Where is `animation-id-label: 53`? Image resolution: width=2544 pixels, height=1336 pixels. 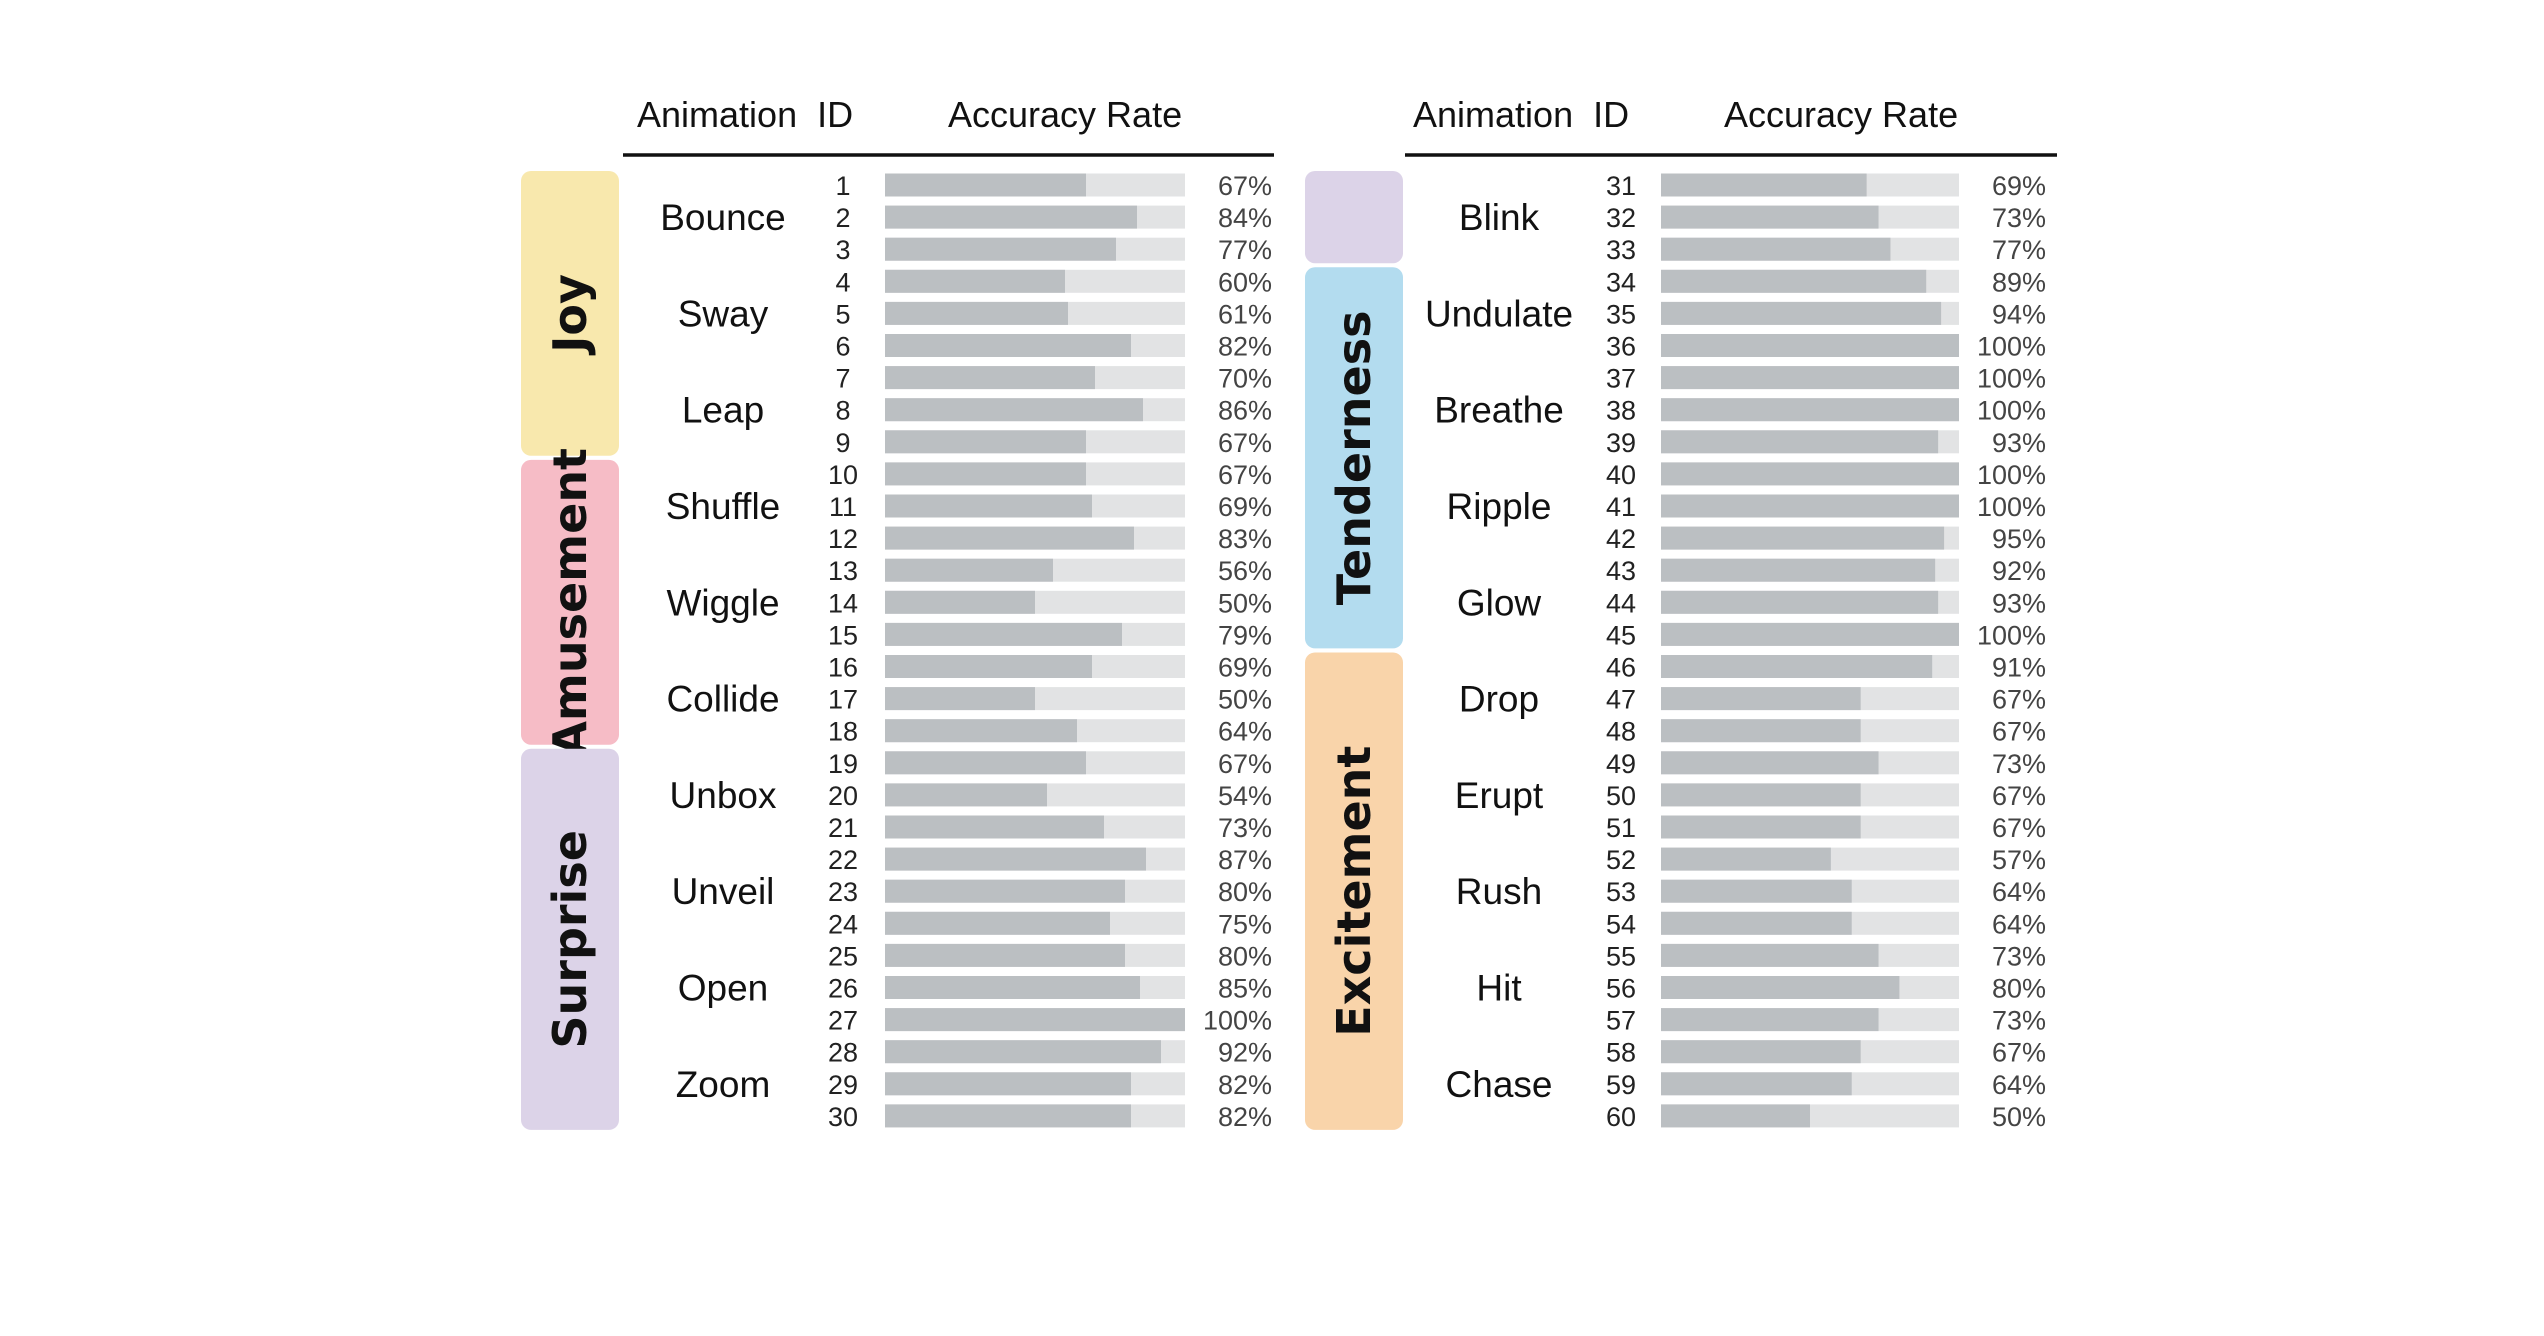
animation-id-label: 53 is located at coordinates (1621, 892).